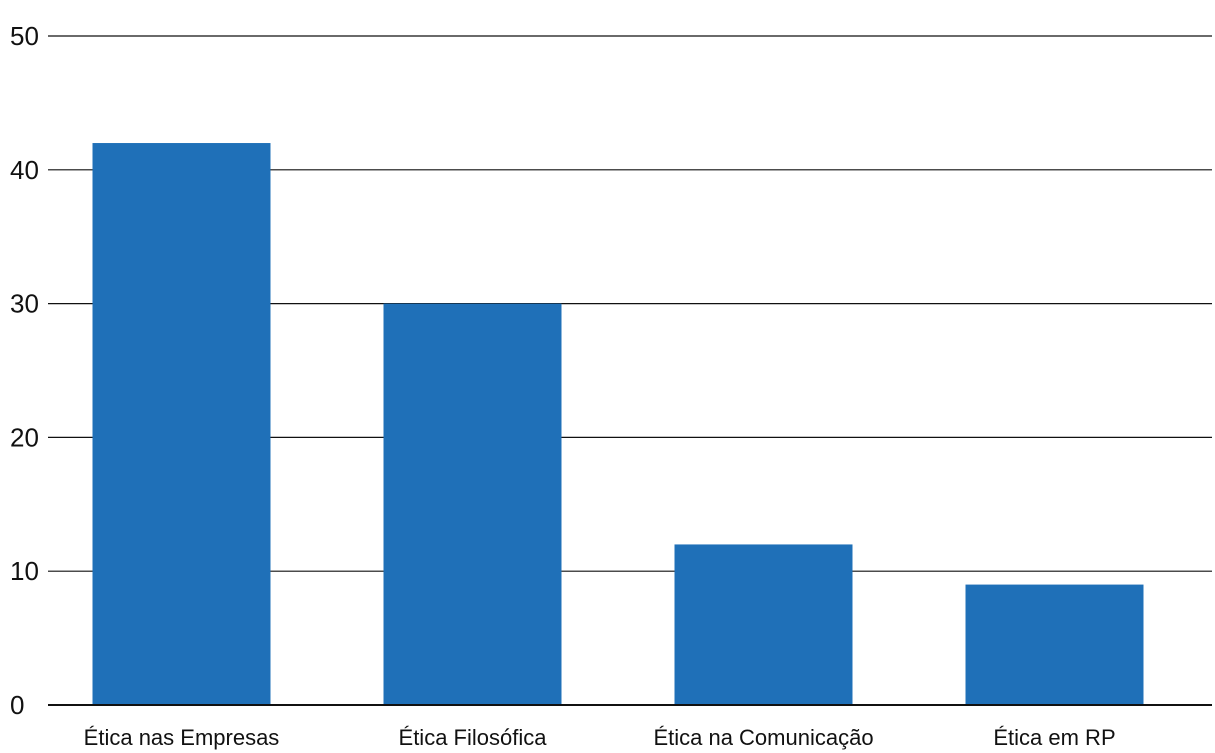 The height and width of the screenshot is (753, 1215). What do you see at coordinates (24, 571) in the screenshot?
I see `y-tick-label: 10` at bounding box center [24, 571].